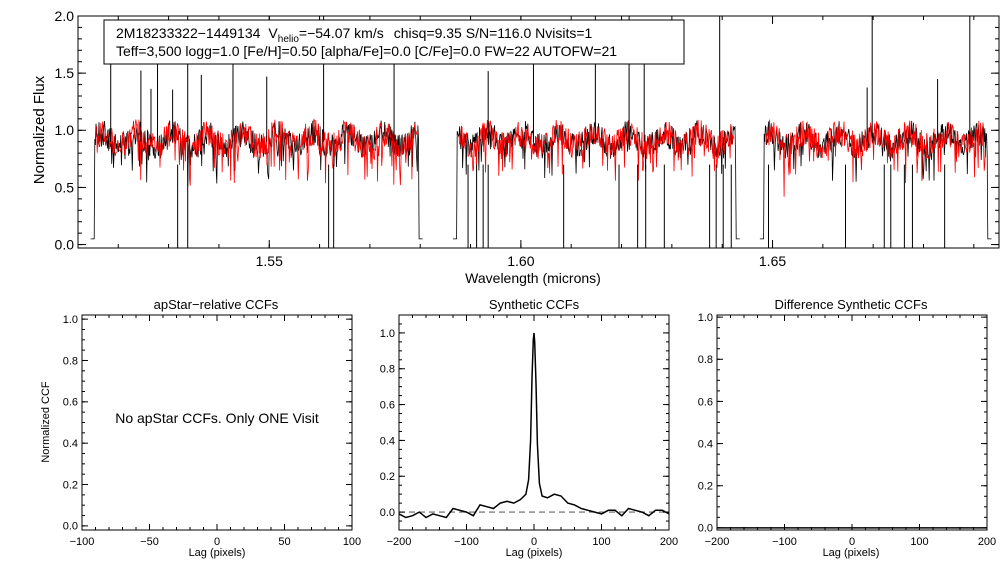 The height and width of the screenshot is (576, 1008). Describe the element at coordinates (341, 33) in the screenshot. I see `vhelio-value: =−54.07 km/s` at that location.